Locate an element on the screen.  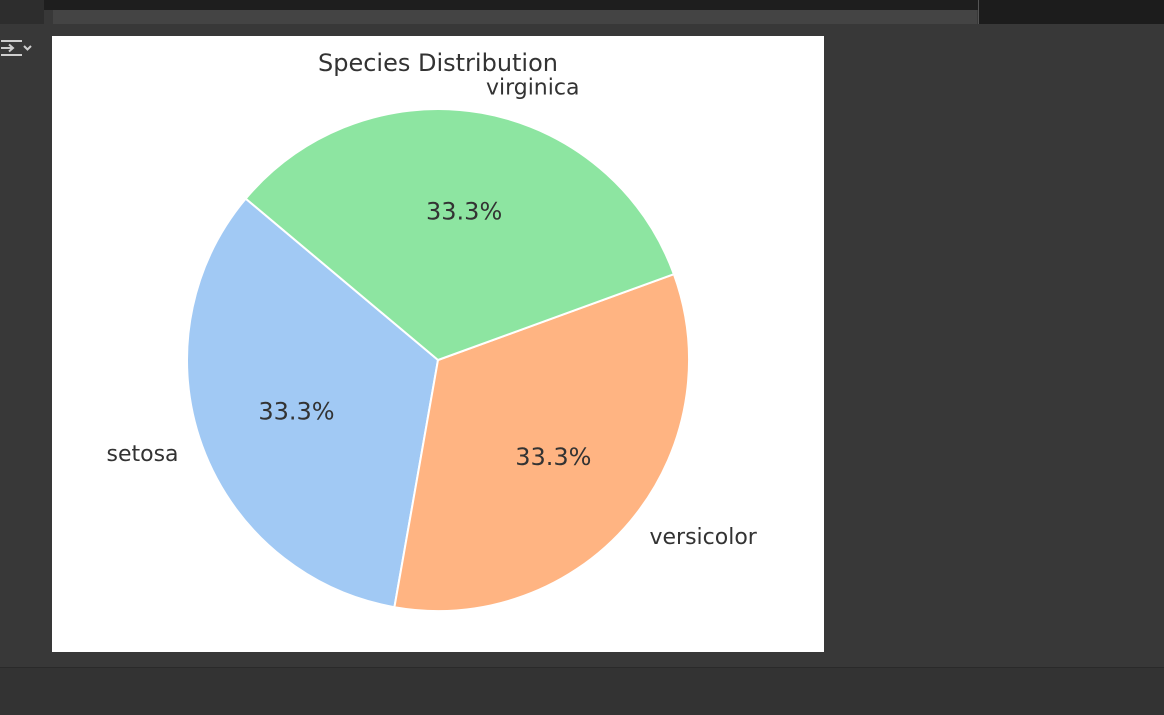
pie-pct-label-virginica: 33.3% is located at coordinates (464, 212).